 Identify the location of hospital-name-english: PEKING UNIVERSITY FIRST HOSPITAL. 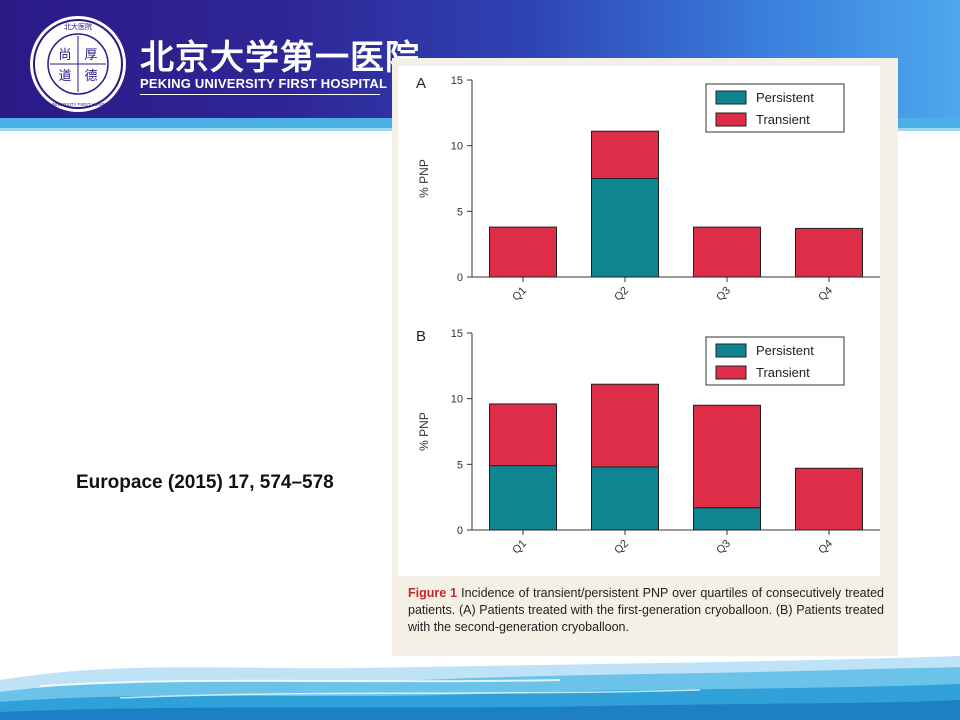
(264, 83).